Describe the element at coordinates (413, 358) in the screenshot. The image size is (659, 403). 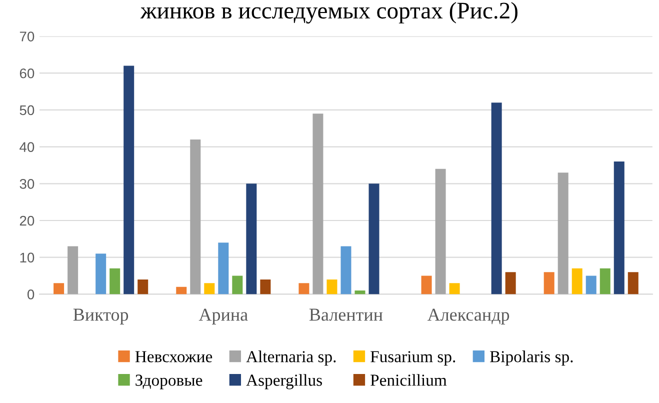
I see `legend-label: Fusarium sp.` at that location.